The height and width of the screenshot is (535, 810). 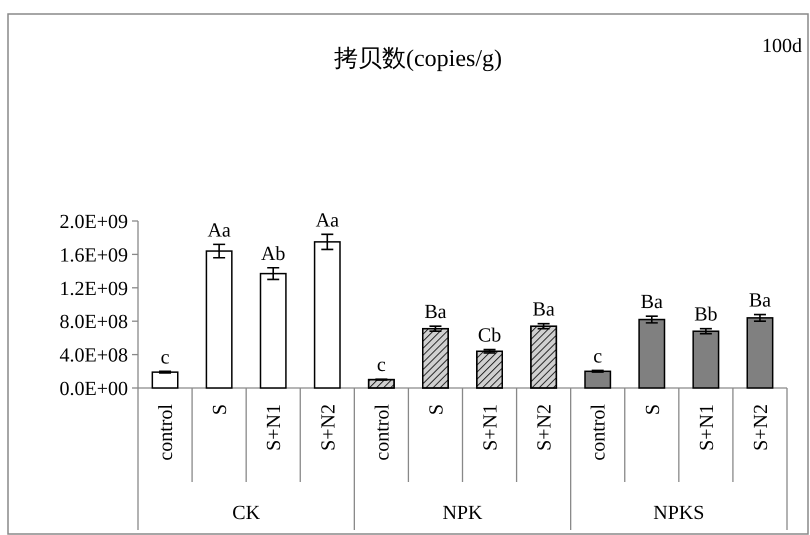 What do you see at coordinates (94, 255) in the screenshot?
I see `y-tick-label: 1.6E+09` at bounding box center [94, 255].